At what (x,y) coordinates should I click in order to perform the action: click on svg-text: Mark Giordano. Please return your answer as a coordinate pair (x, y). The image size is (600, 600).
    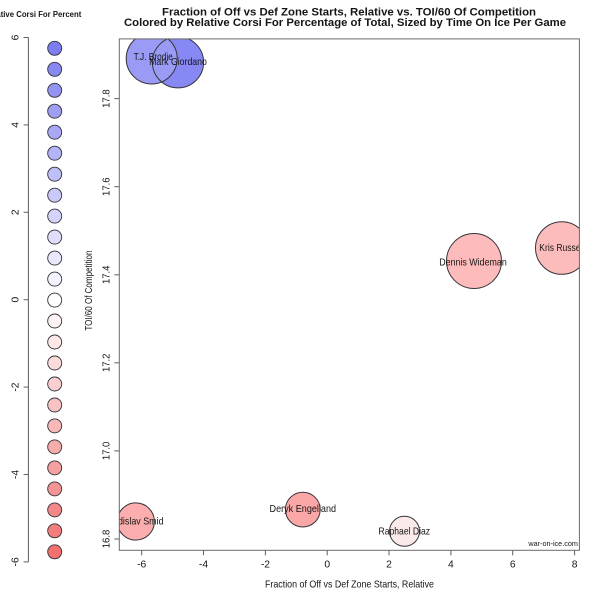
    Looking at the image, I should click on (178, 62).